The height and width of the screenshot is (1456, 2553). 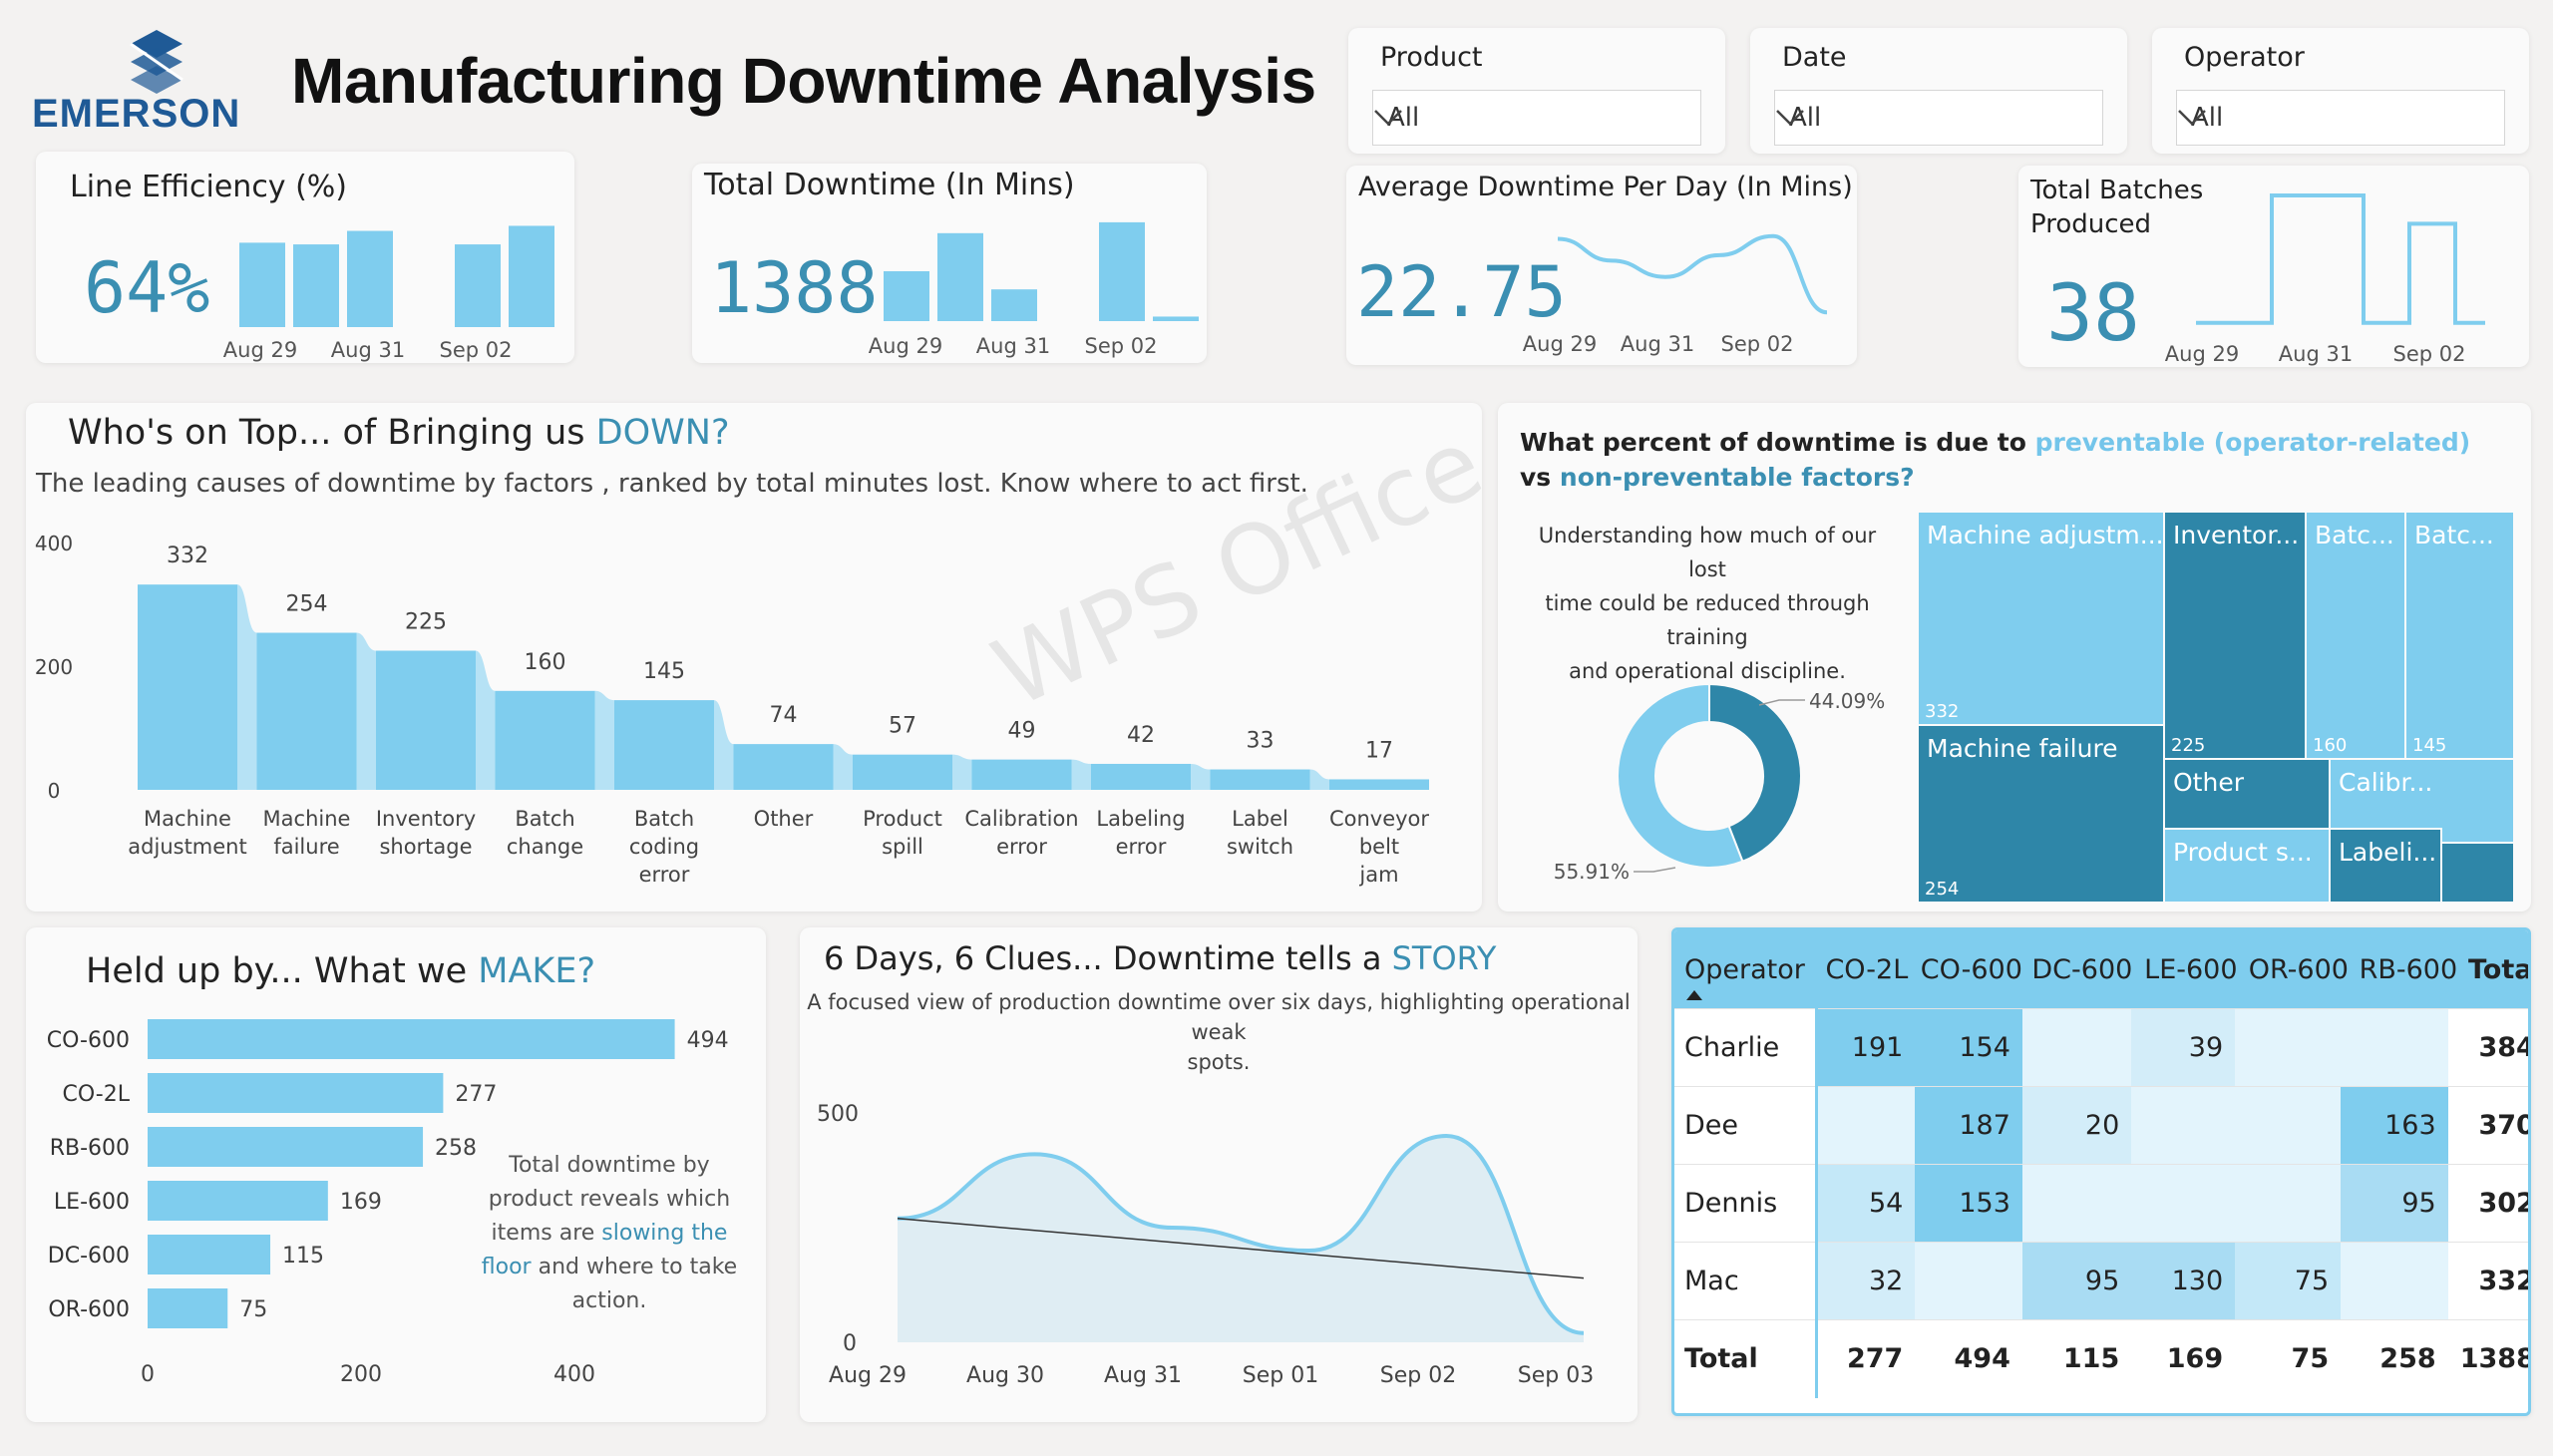 I want to click on x-tick-label: 400, so click(x=574, y=1374).